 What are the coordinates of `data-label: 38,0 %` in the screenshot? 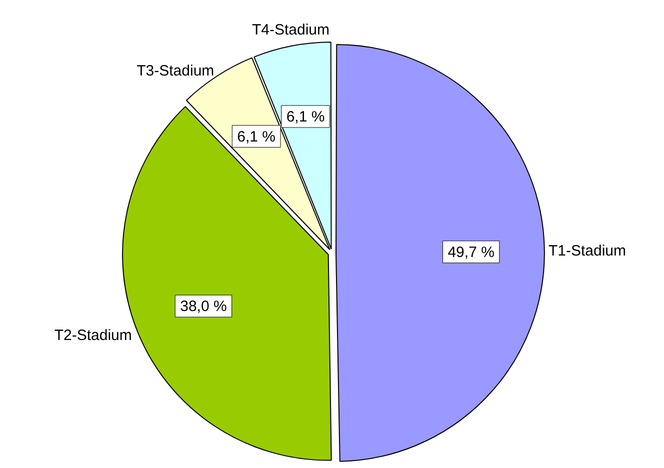 It's located at (203, 307).